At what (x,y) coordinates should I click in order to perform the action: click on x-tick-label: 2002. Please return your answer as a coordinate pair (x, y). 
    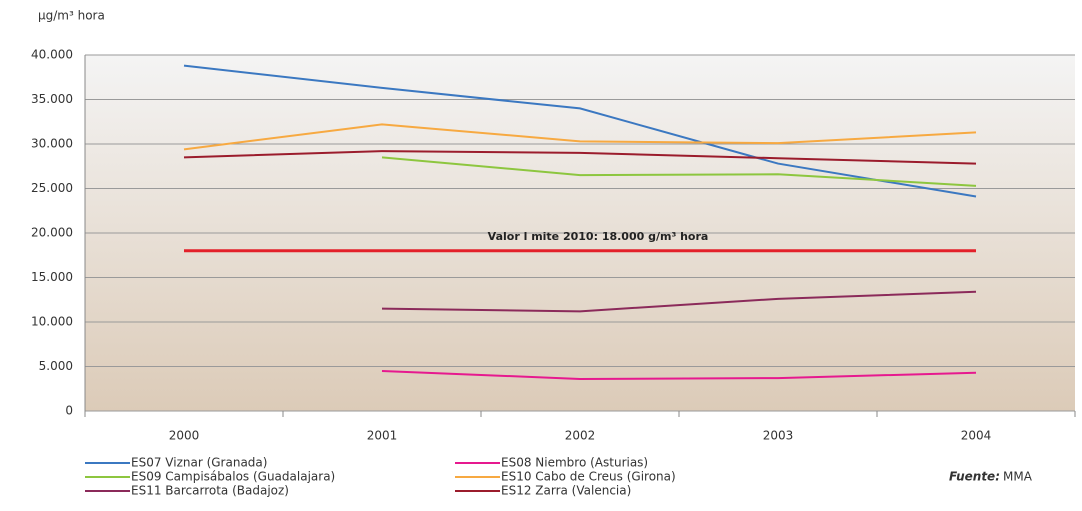
    Looking at the image, I should click on (580, 436).